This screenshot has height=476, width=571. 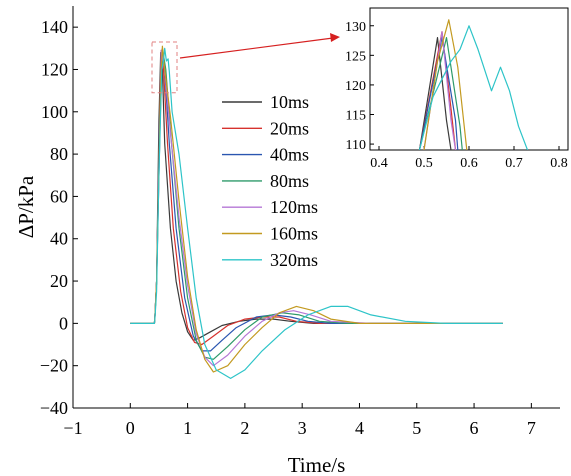 I want to click on y-tick-label: 140, so click(x=54, y=27).